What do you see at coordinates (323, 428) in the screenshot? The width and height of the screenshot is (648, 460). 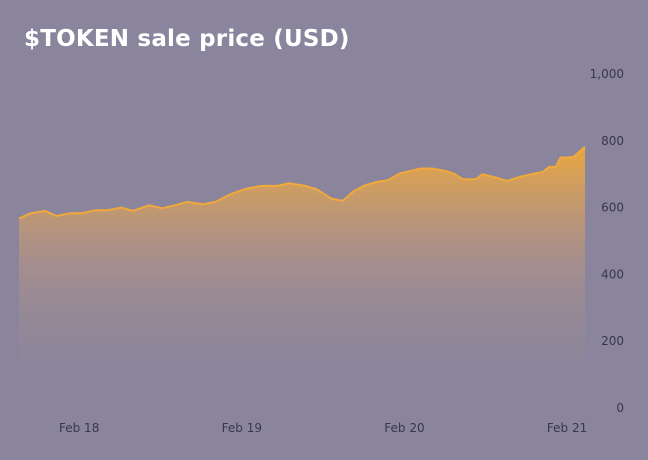 I see `x-axis-ticks: Feb 18 Feb 19 Feb 20 Feb 21` at bounding box center [323, 428].